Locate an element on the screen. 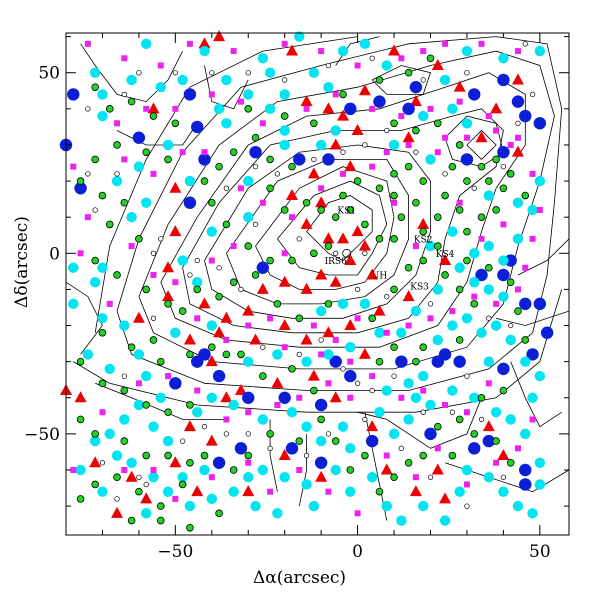 The image size is (599, 604). irs6-marker is located at coordinates (347, 253).